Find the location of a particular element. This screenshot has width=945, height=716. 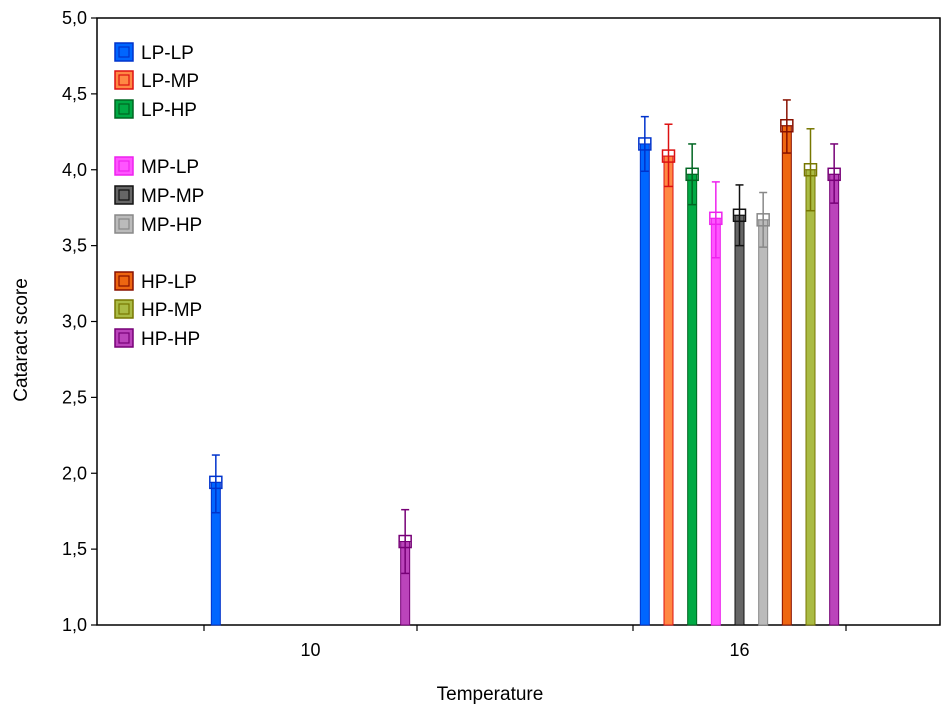

y-tick-label: 1,5 is located at coordinates (74, 549).